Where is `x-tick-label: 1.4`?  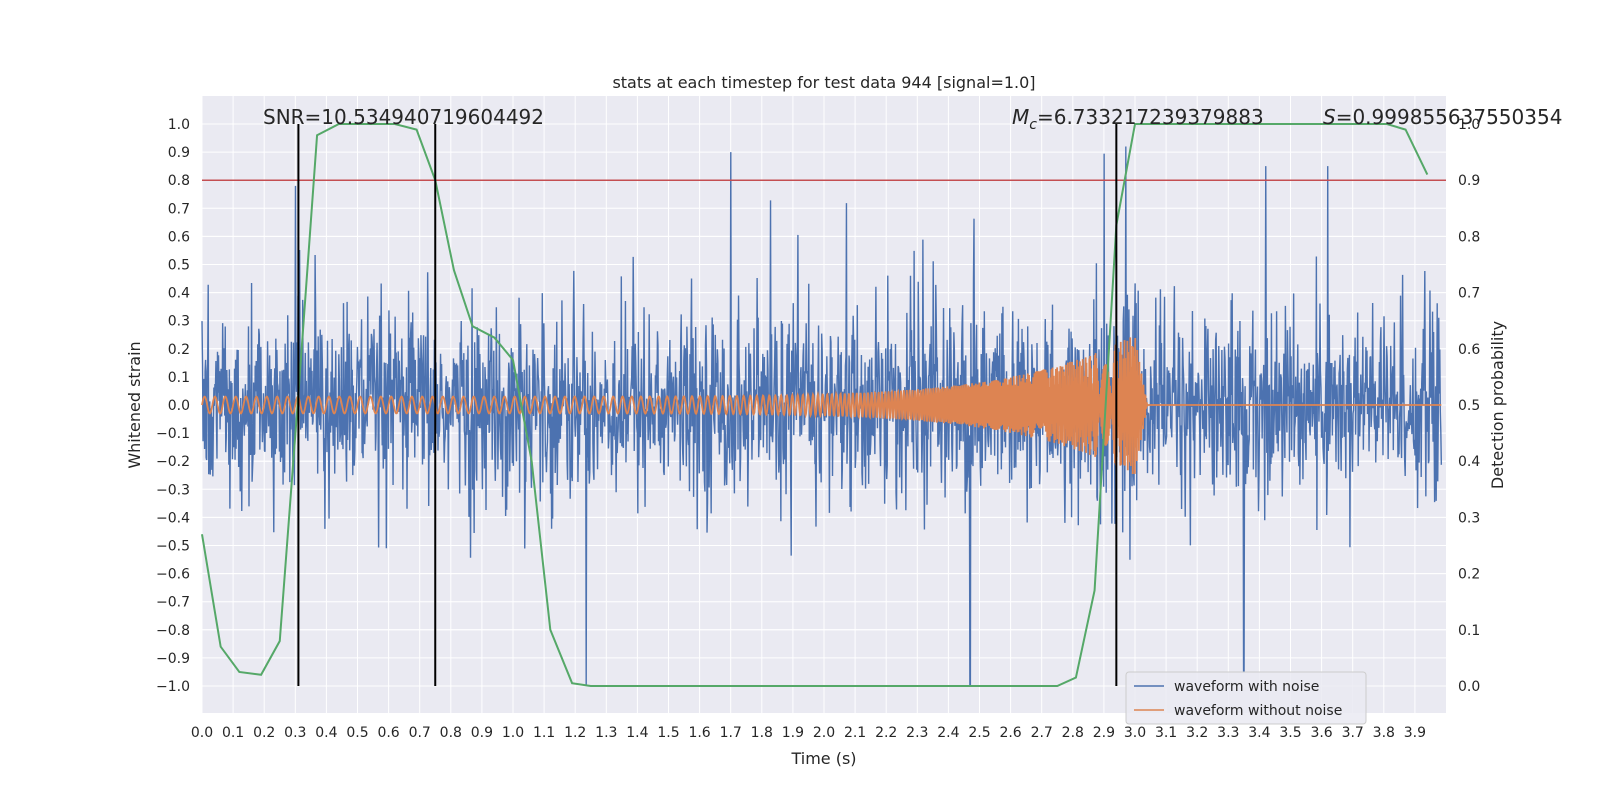
x-tick-label: 1.4 is located at coordinates (637, 733).